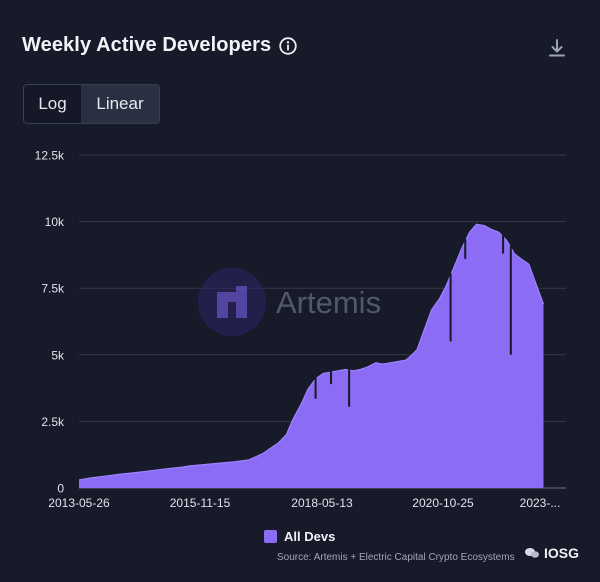  What do you see at coordinates (60, 489) in the screenshot?
I see `y-tick-label: 0` at bounding box center [60, 489].